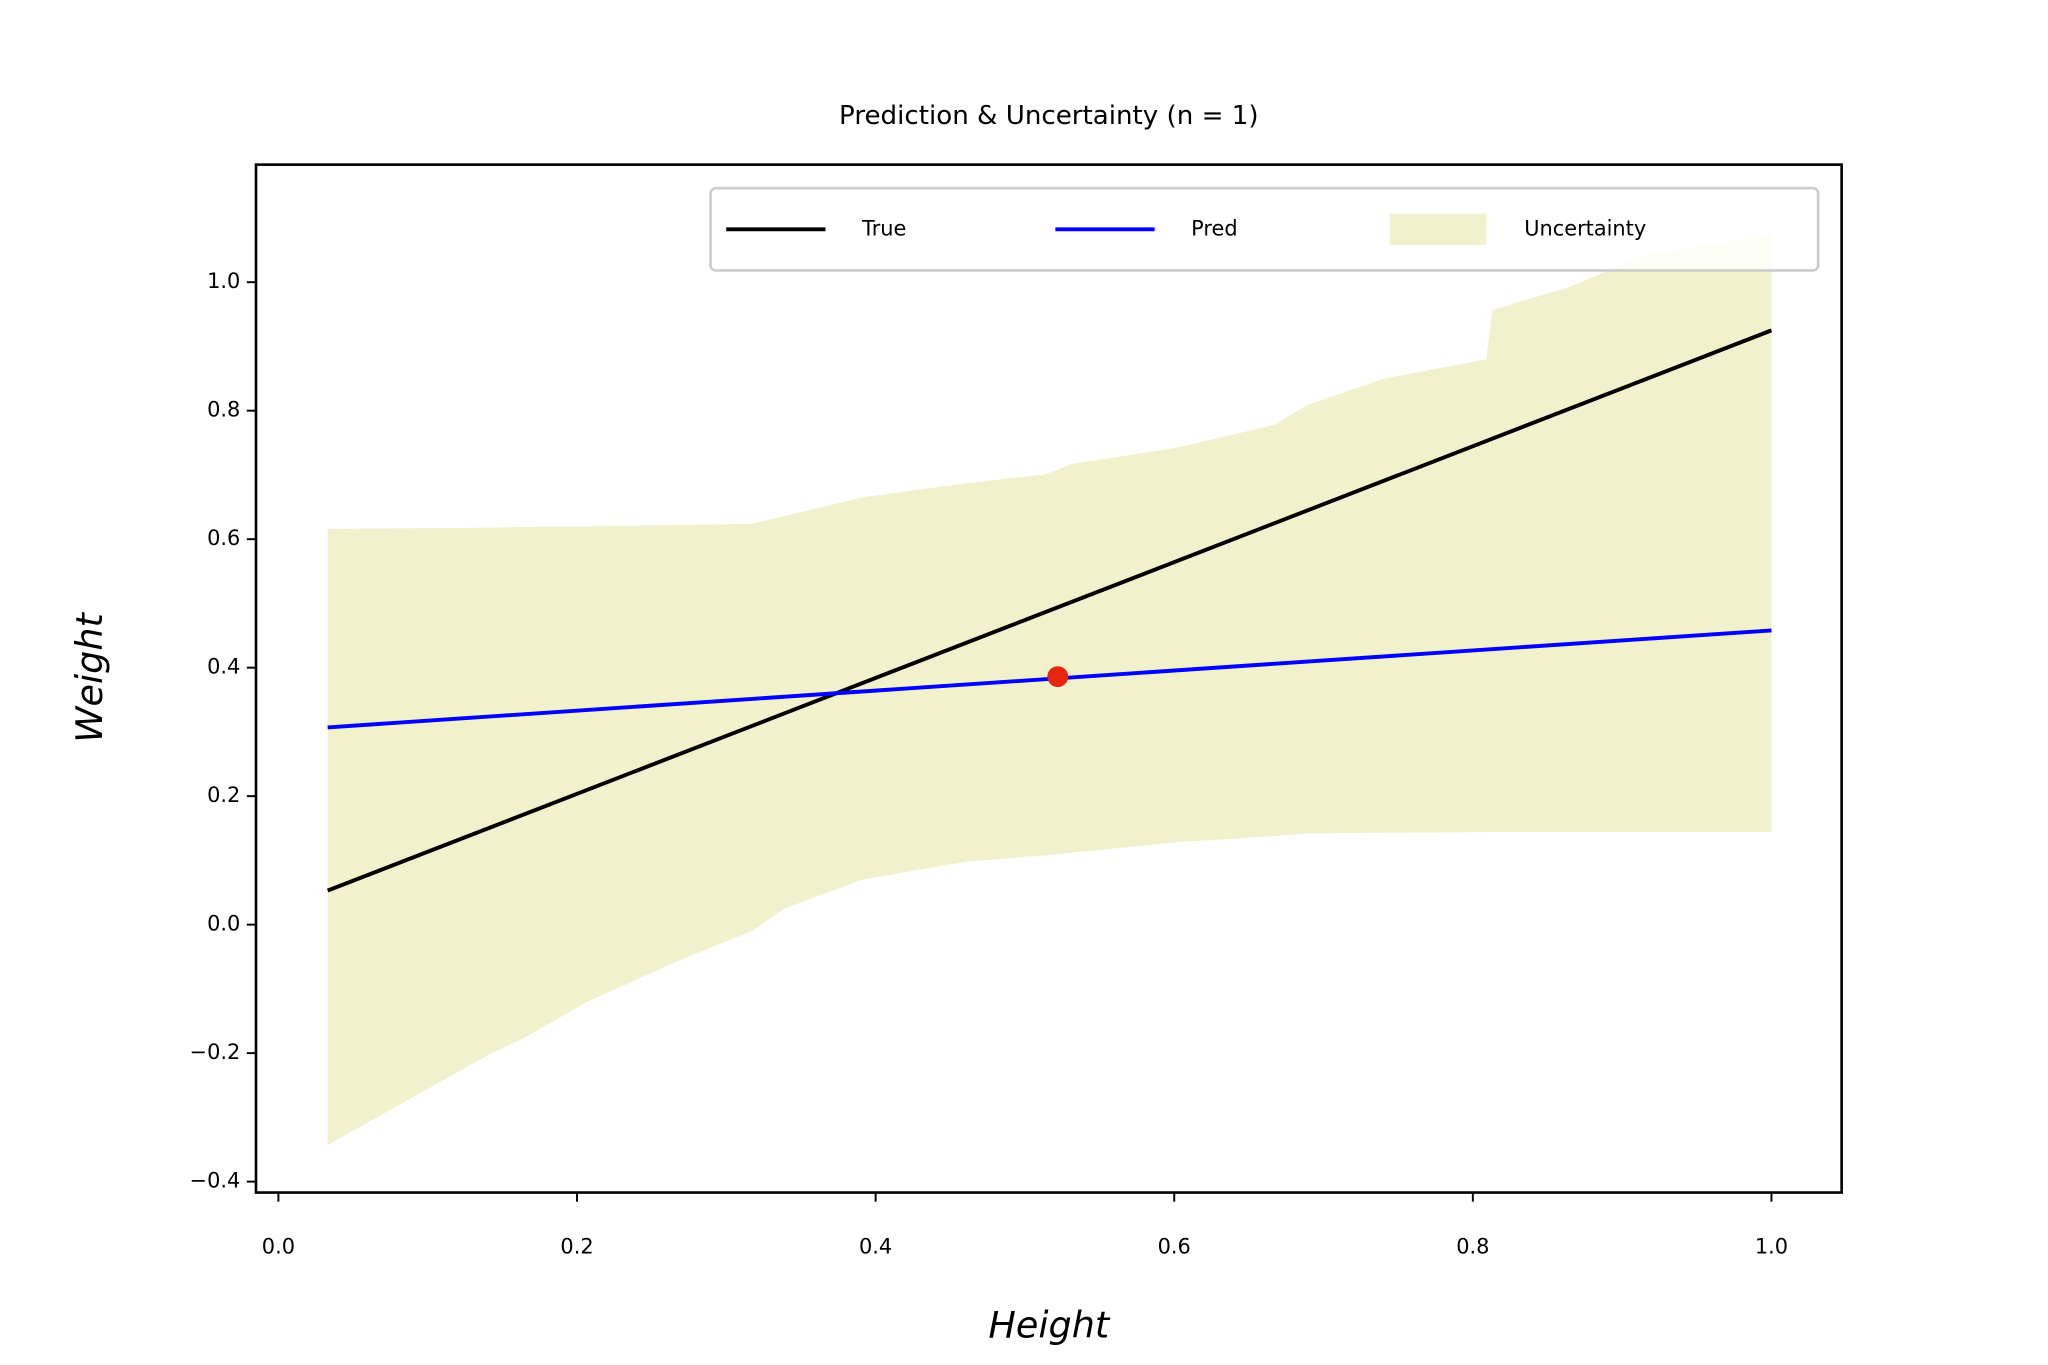 This screenshot has height=1365, width=2048. I want to click on x-tick-label: 0.4, so click(875, 1246).